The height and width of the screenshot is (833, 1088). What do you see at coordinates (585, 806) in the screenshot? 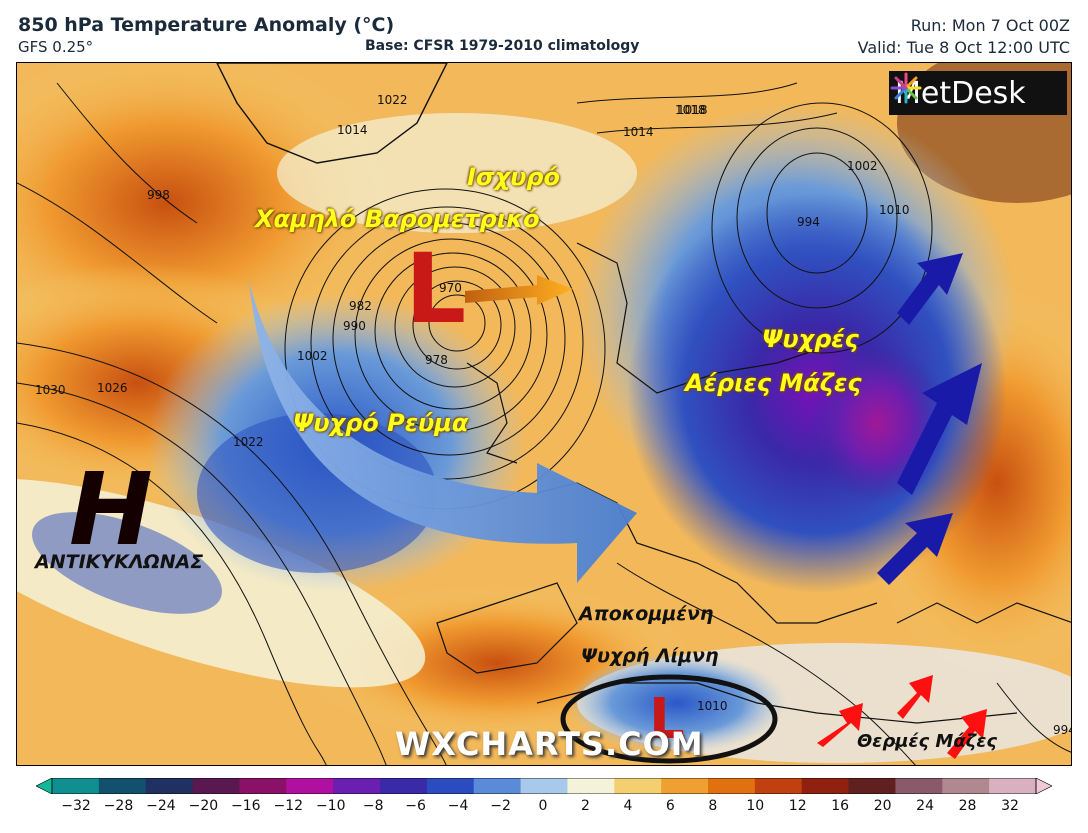
I see `colorbar-tick-label: 2` at bounding box center [585, 806].